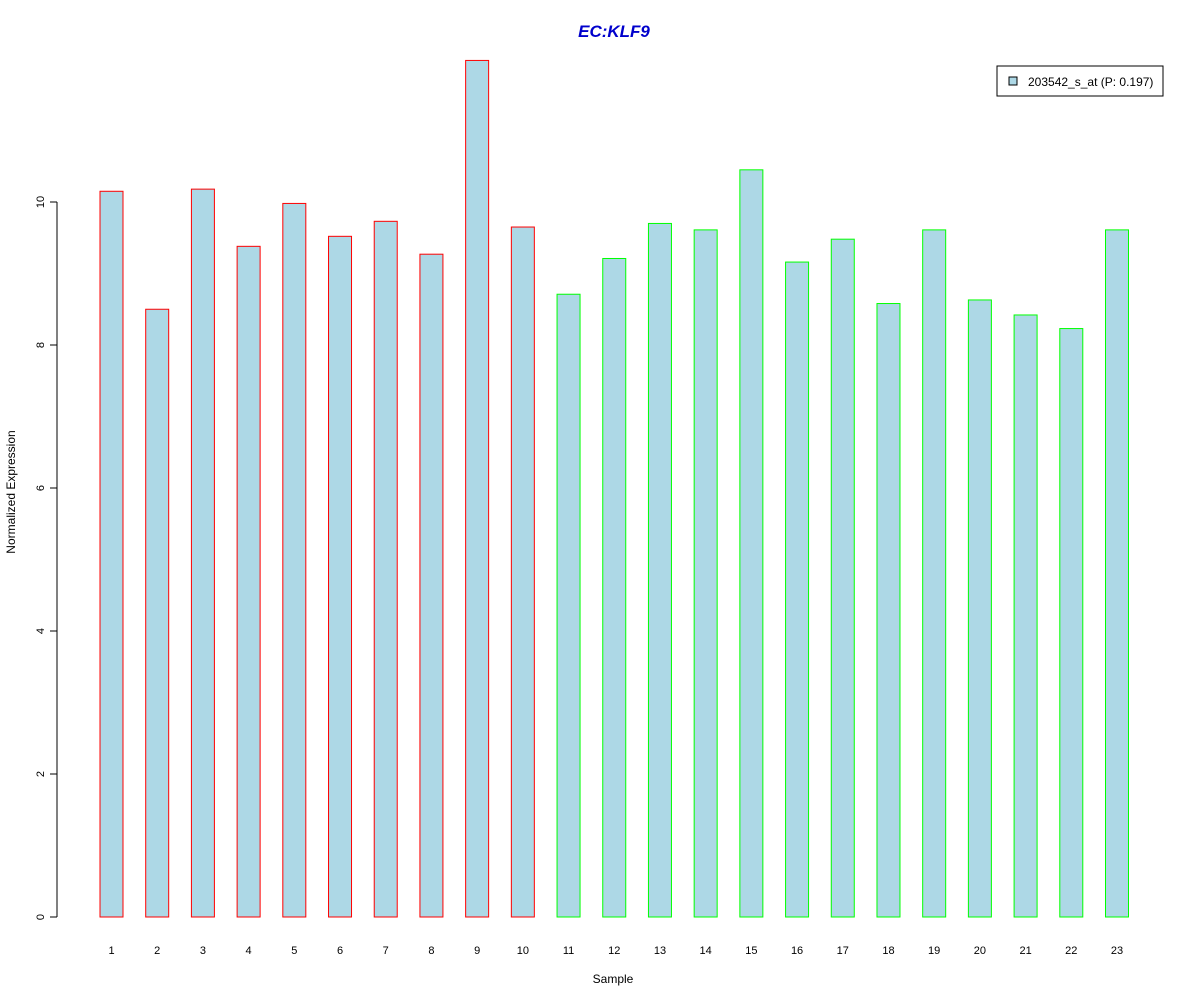 This screenshot has height=1000, width=1200. Describe the element at coordinates (1117, 951) in the screenshot. I see `x-tick-label: 23` at that location.